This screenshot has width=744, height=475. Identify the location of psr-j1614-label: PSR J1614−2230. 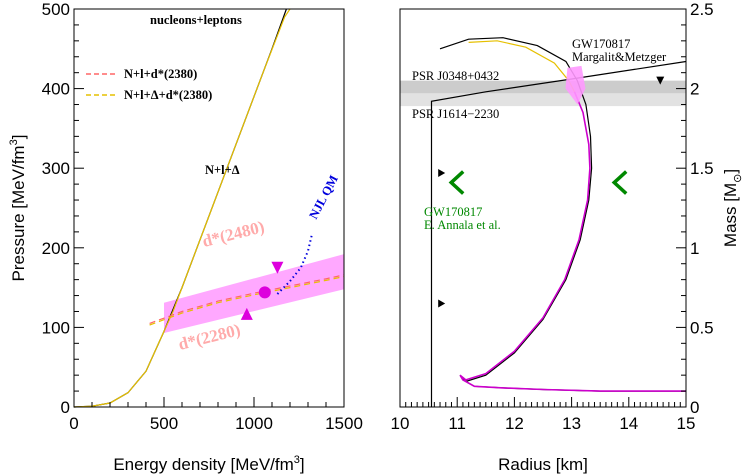
(455, 114).